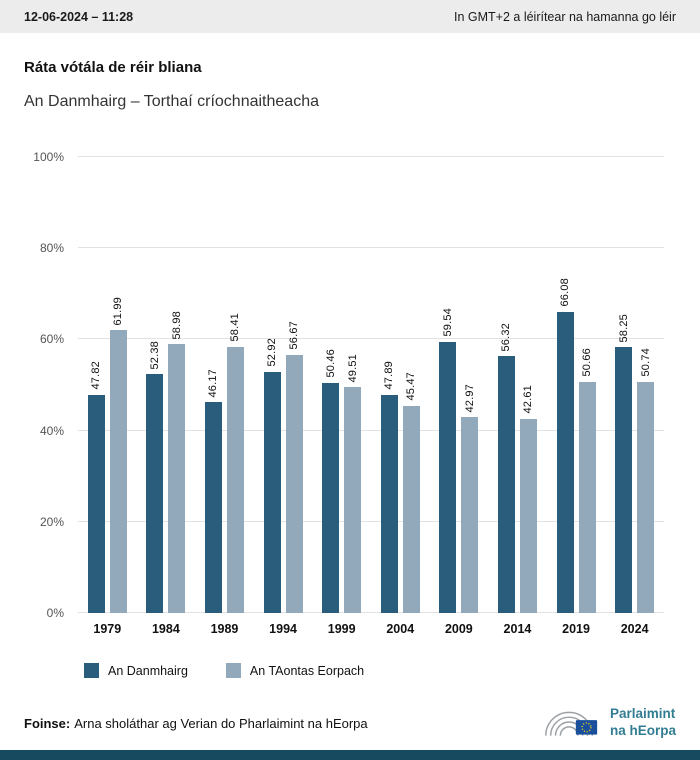 This screenshot has height=760, width=700. I want to click on bar-group: 58.25 50.74 2024, so click(635, 396).